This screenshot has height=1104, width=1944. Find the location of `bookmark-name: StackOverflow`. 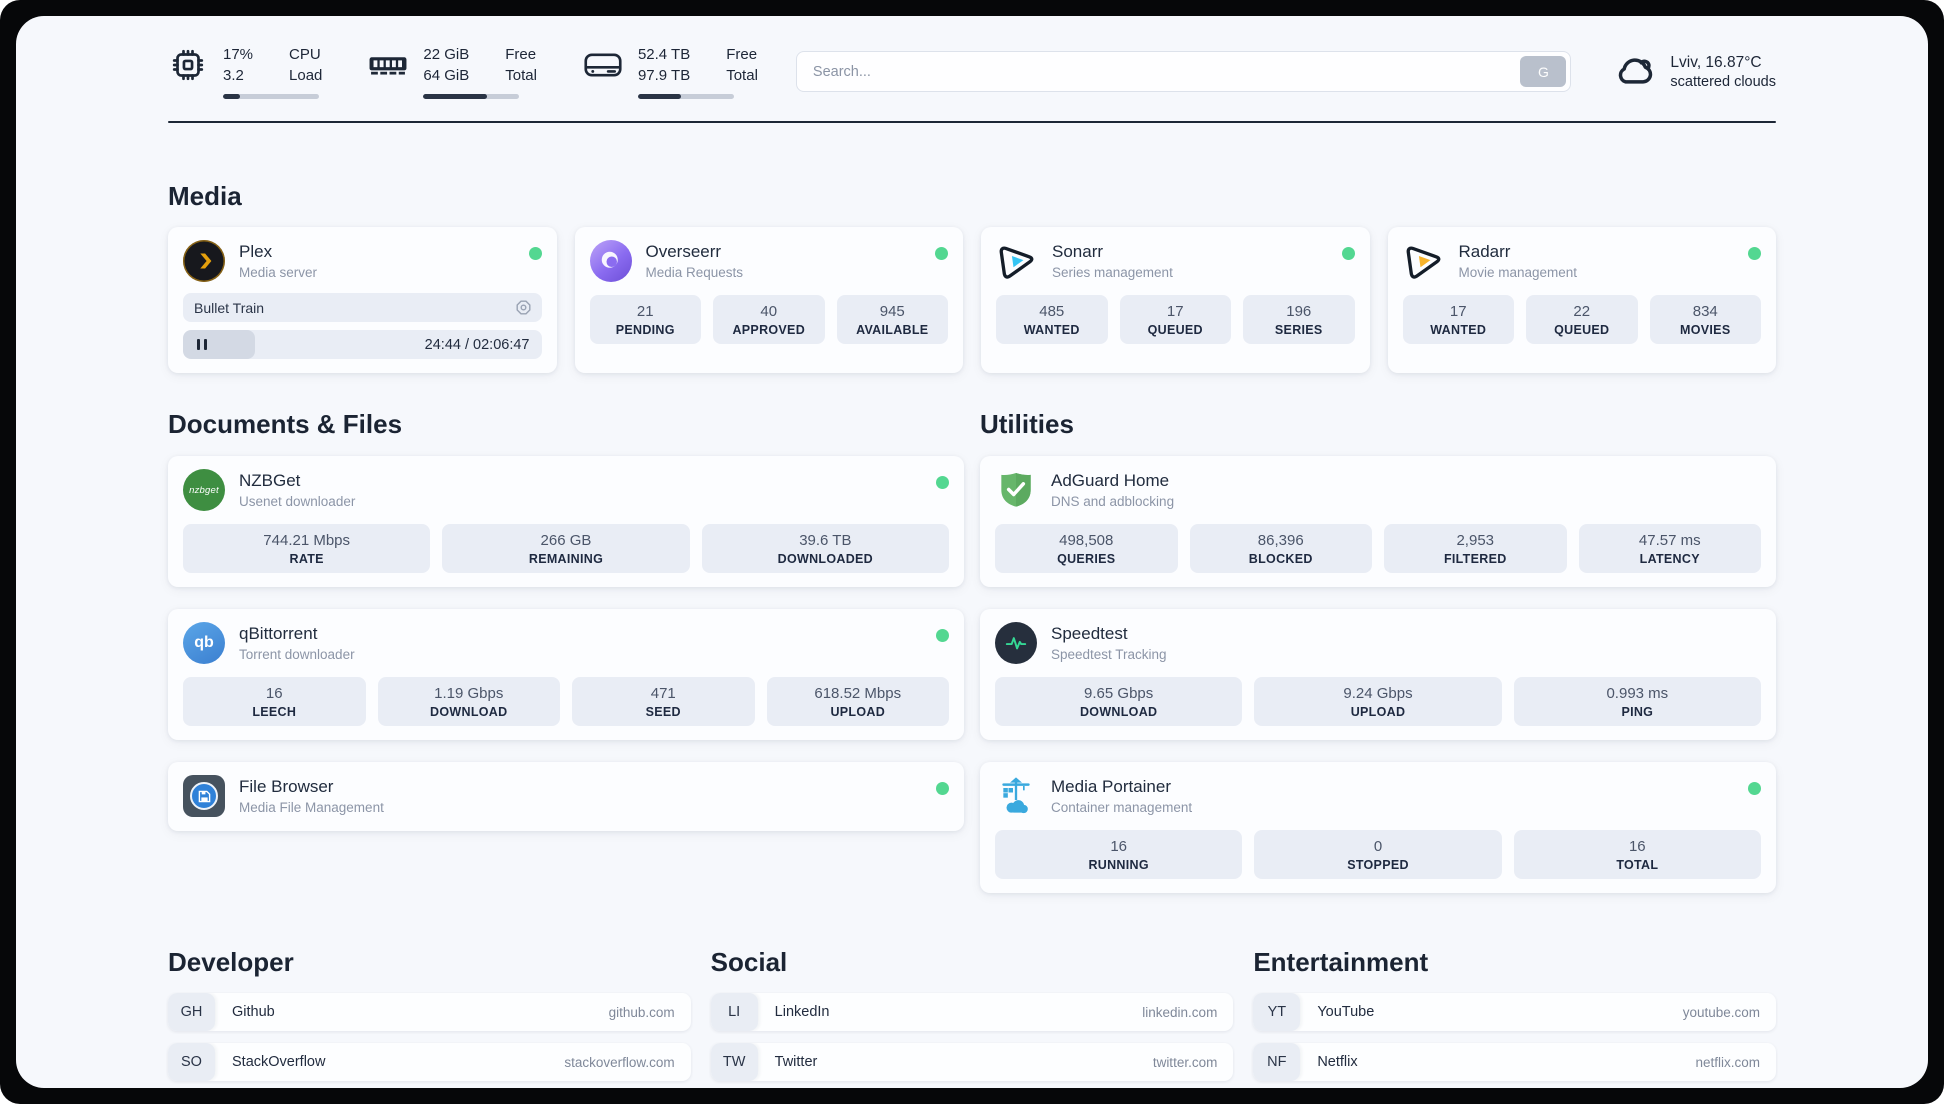

bookmark-name: StackOverflow is located at coordinates (279, 1062).